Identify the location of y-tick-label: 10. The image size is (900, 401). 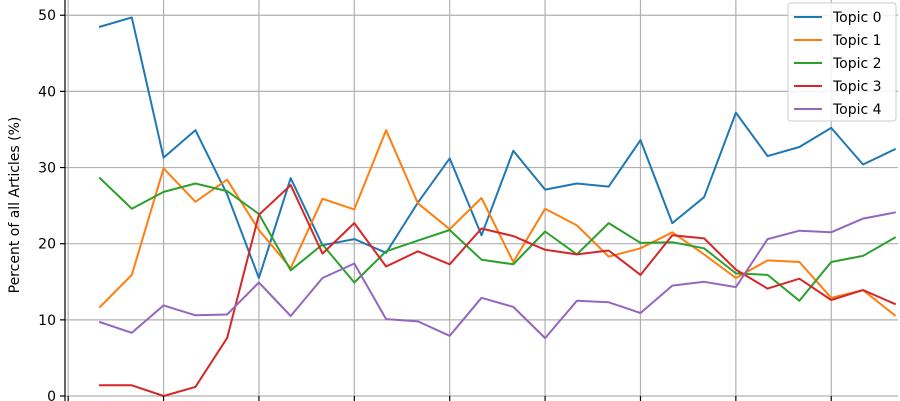
(47, 321).